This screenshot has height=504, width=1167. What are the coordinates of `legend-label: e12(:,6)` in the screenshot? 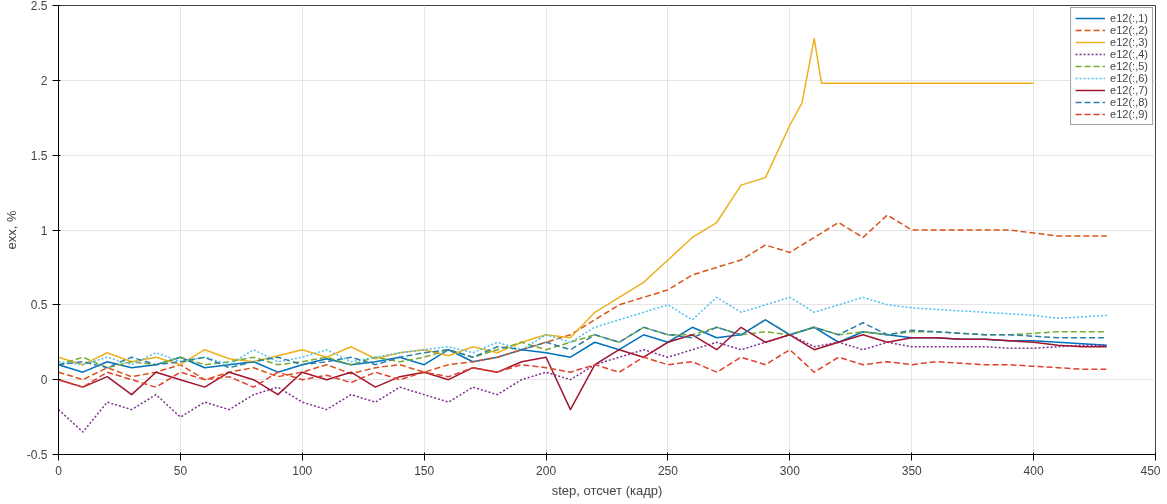 It's located at (1129, 78).